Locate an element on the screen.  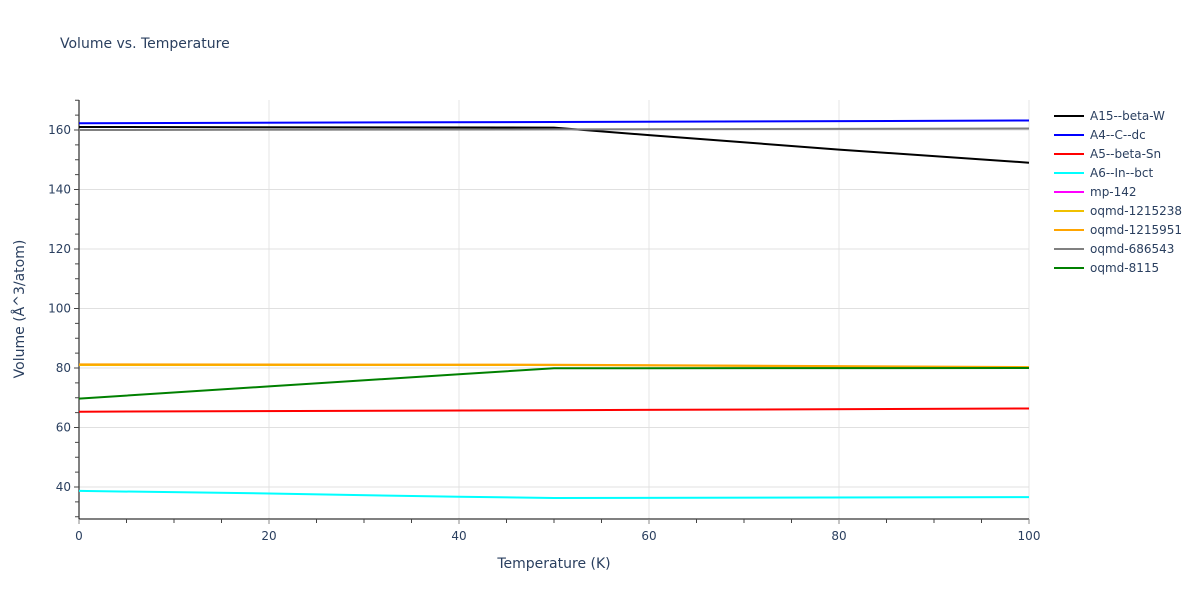
legend-item: A5--beta-Sn is located at coordinates (1118, 153).